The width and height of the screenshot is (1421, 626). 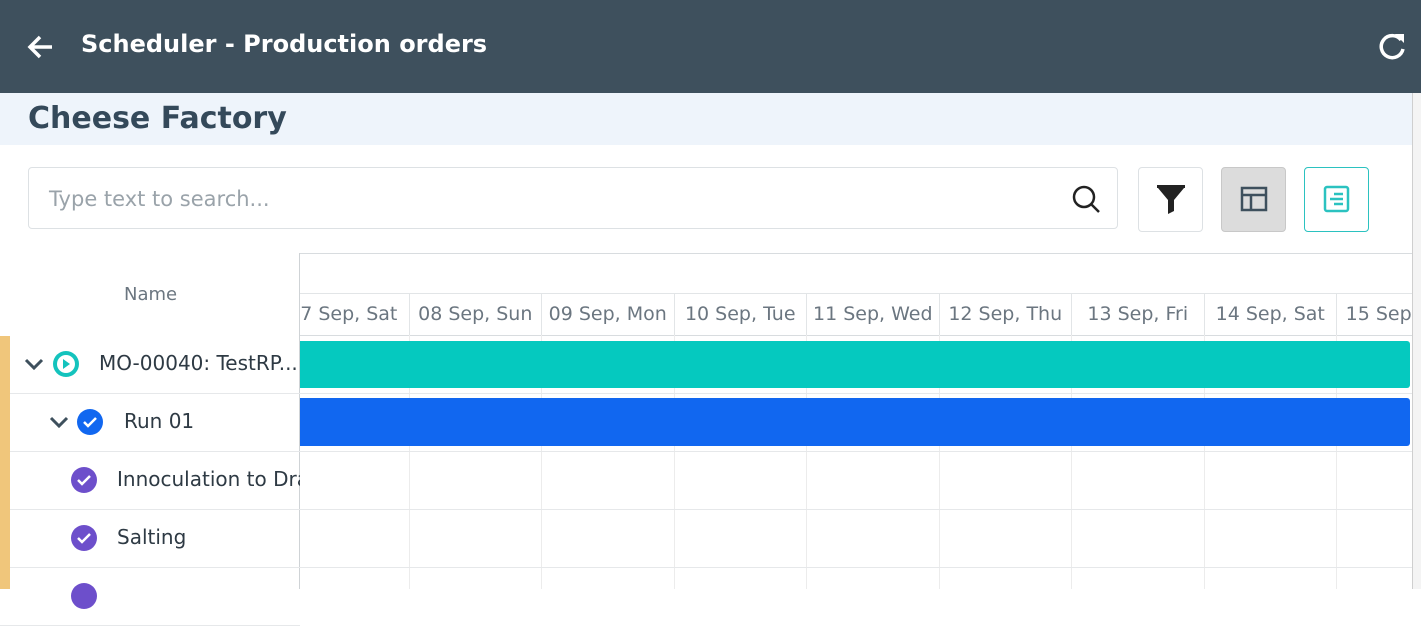 What do you see at coordinates (354, 314) in the screenshot?
I see `date-header: 07 Sep, Sat` at bounding box center [354, 314].